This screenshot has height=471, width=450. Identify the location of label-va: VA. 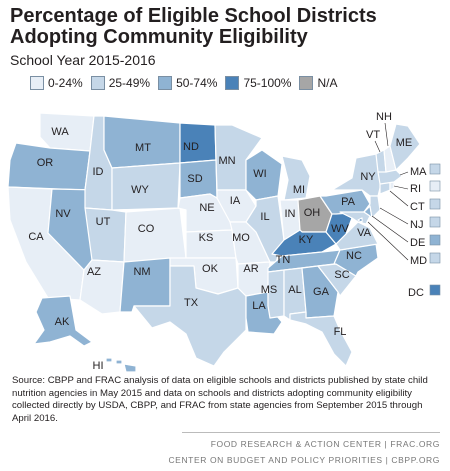
(364, 233).